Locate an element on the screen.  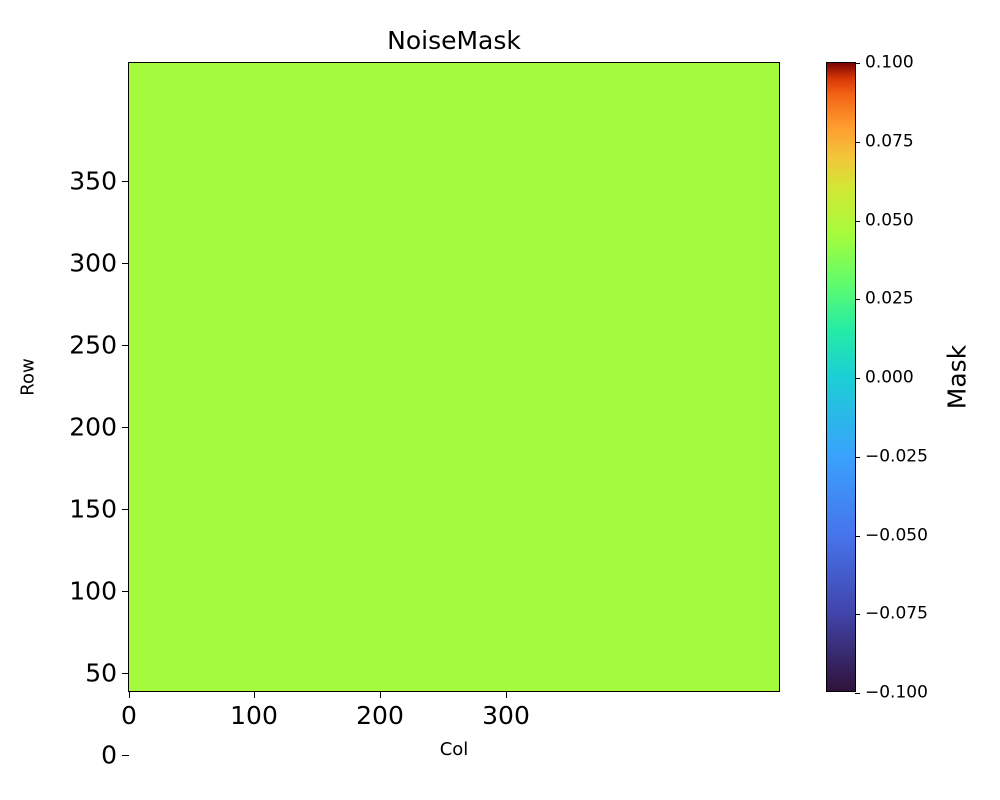
y-tick-label: 0 is located at coordinates (109, 755).